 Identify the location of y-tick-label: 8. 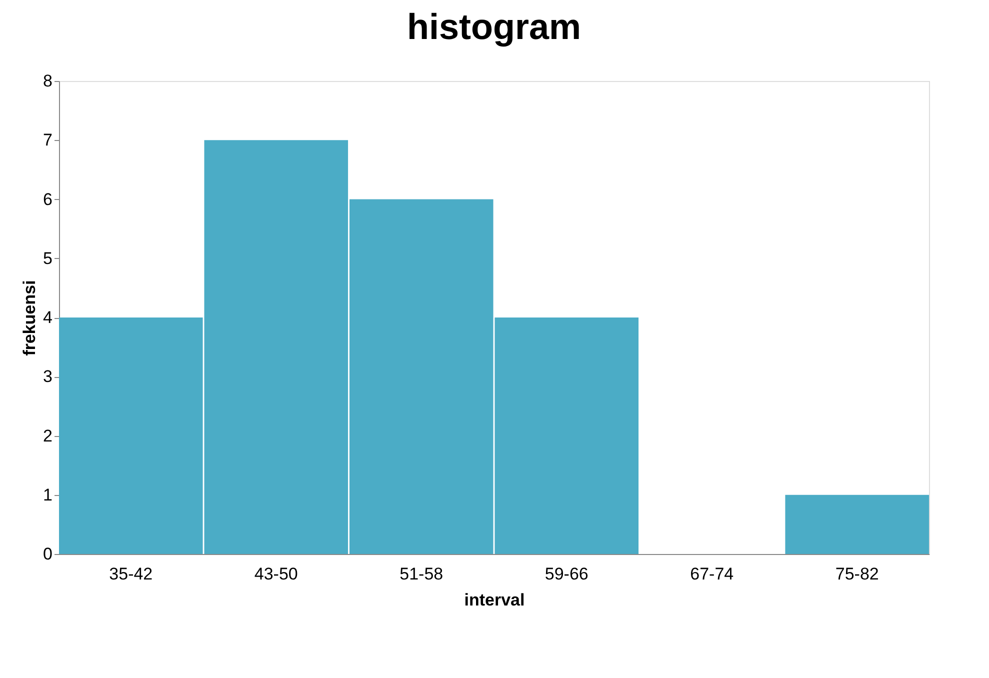
(47, 81).